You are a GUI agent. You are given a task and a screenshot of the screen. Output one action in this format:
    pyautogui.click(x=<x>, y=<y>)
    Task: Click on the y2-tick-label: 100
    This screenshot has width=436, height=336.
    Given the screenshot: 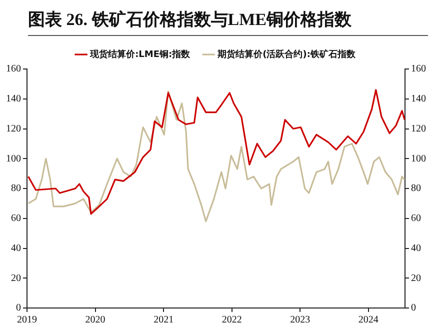 What is the action you would take?
    pyautogui.click(x=418, y=158)
    